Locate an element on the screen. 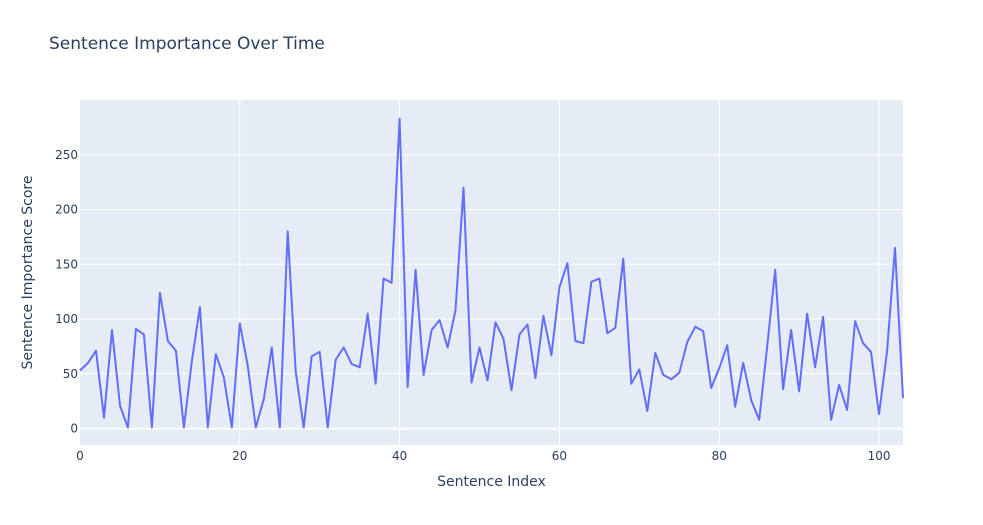  x-tick-label: 0 is located at coordinates (80, 456).